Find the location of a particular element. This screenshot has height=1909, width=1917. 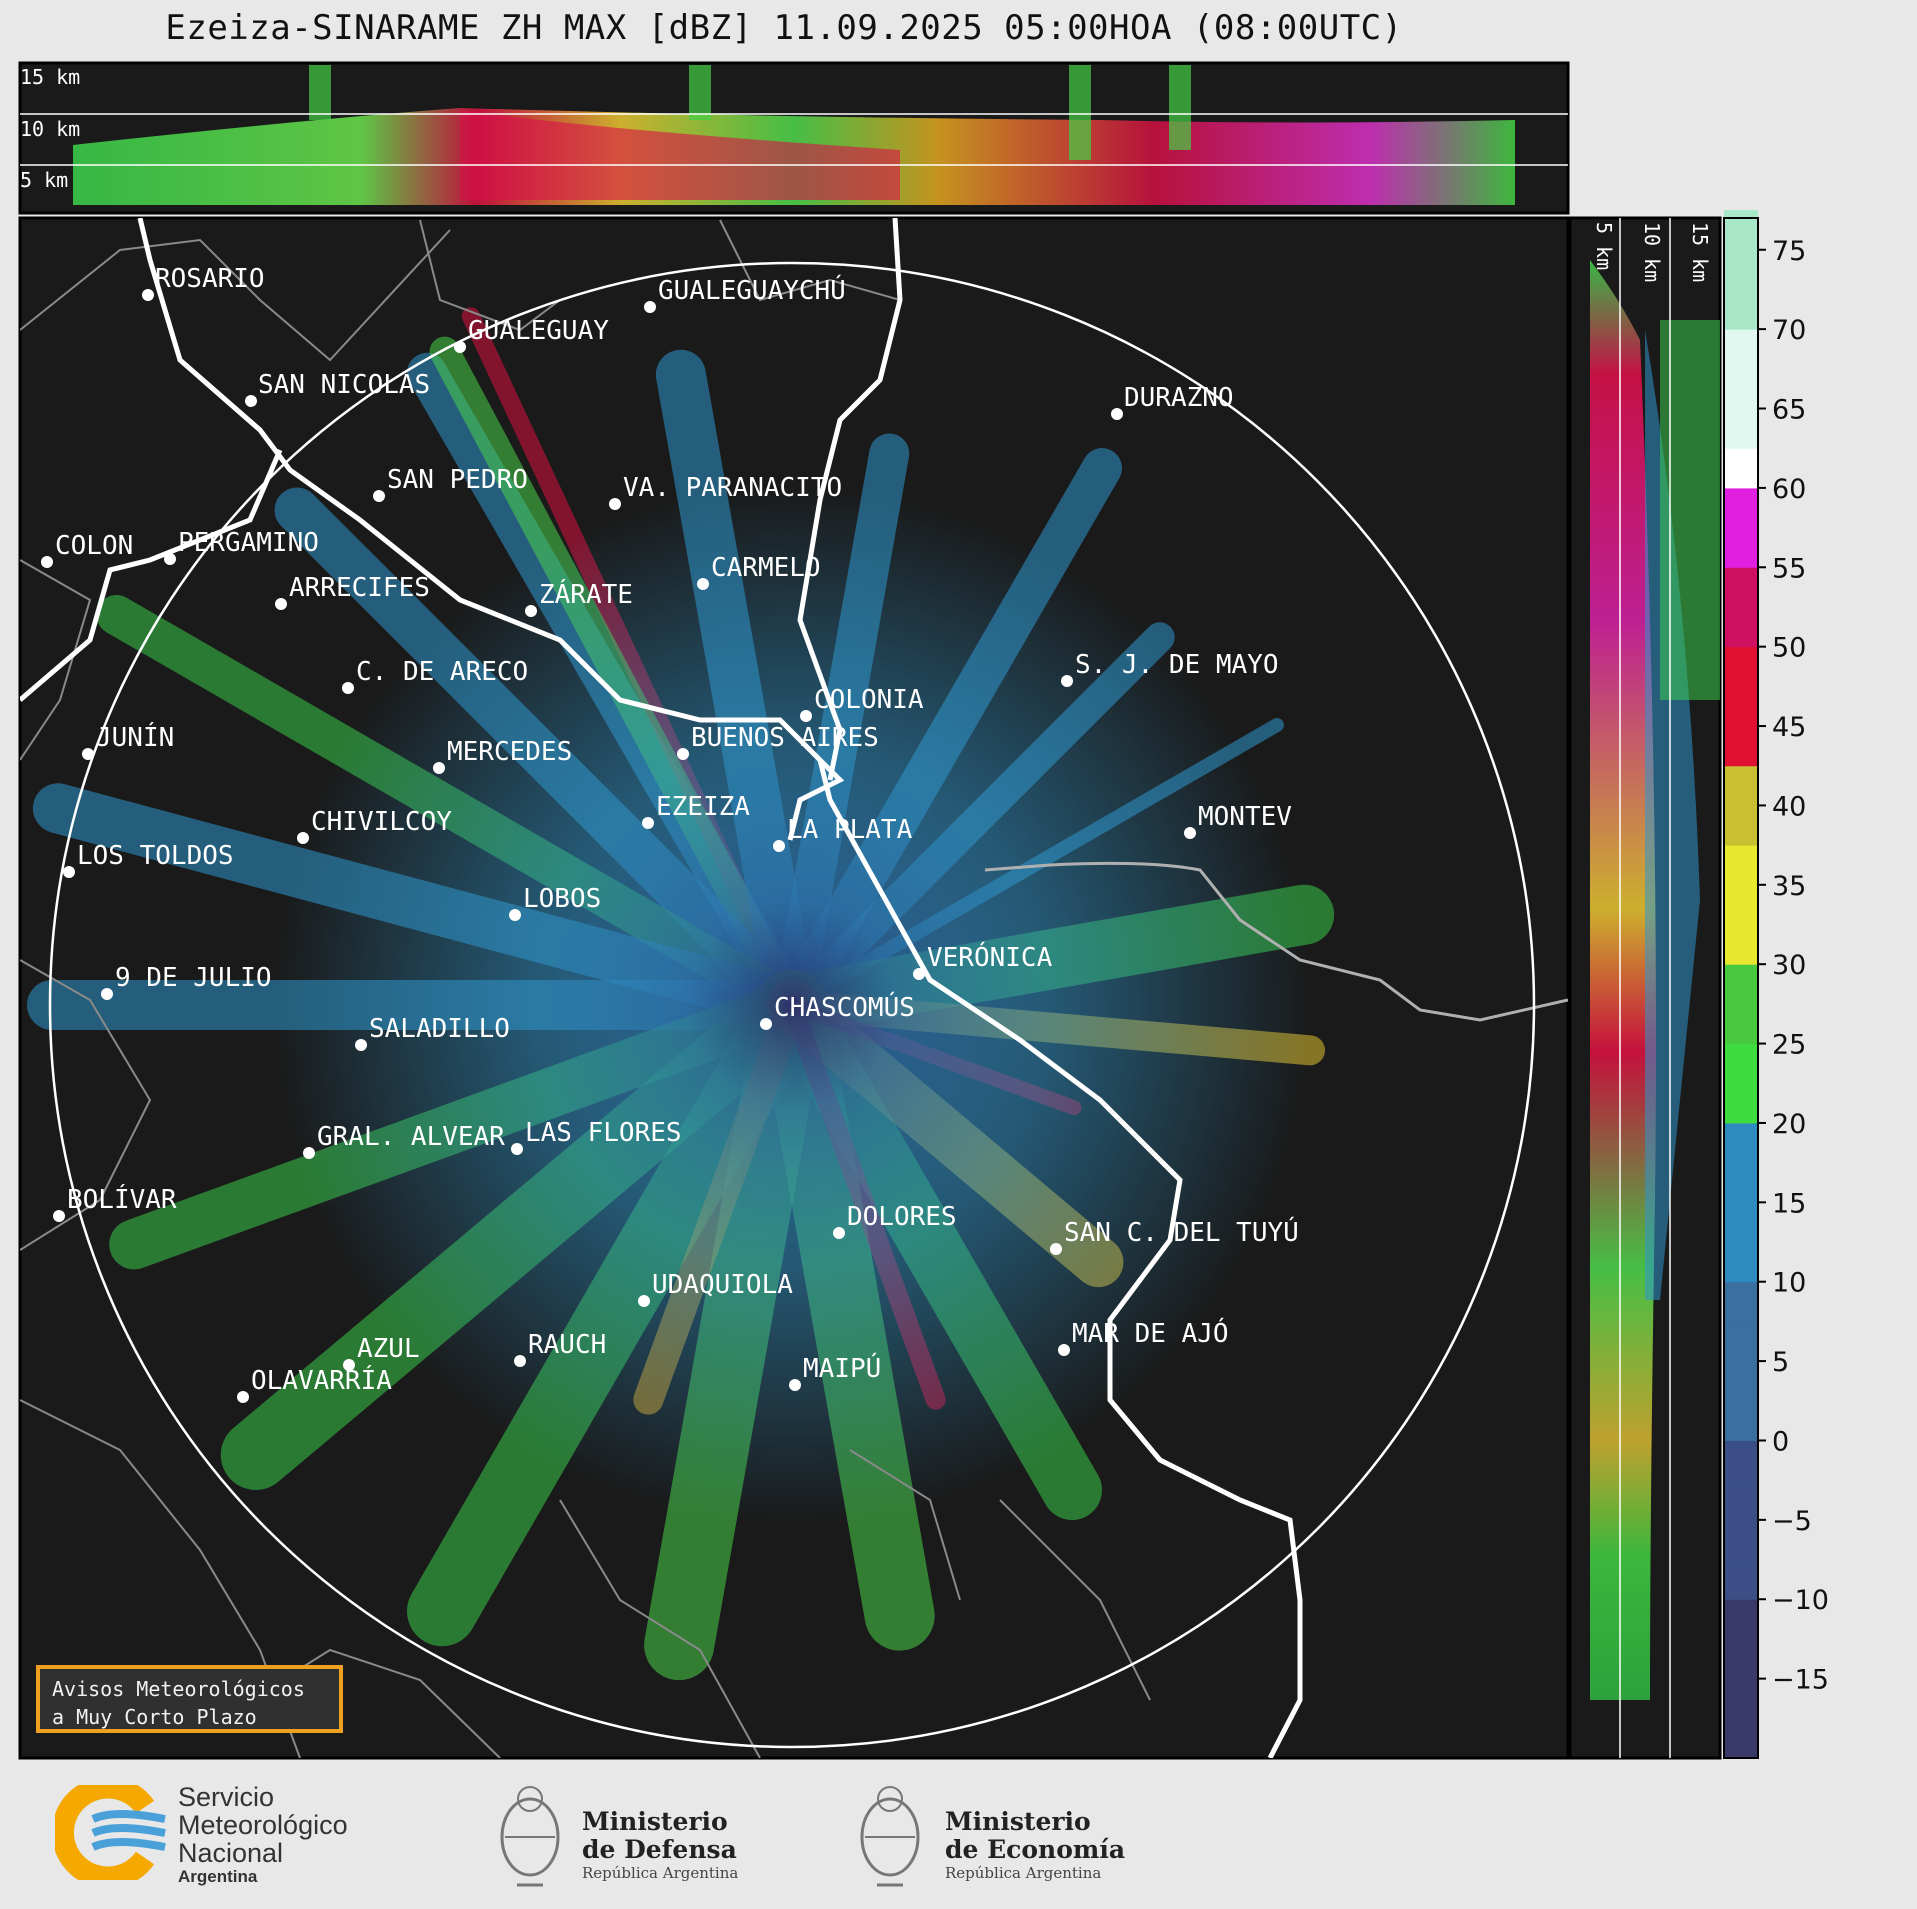

colorbar-tick-label: 45 is located at coordinates (1789, 727).